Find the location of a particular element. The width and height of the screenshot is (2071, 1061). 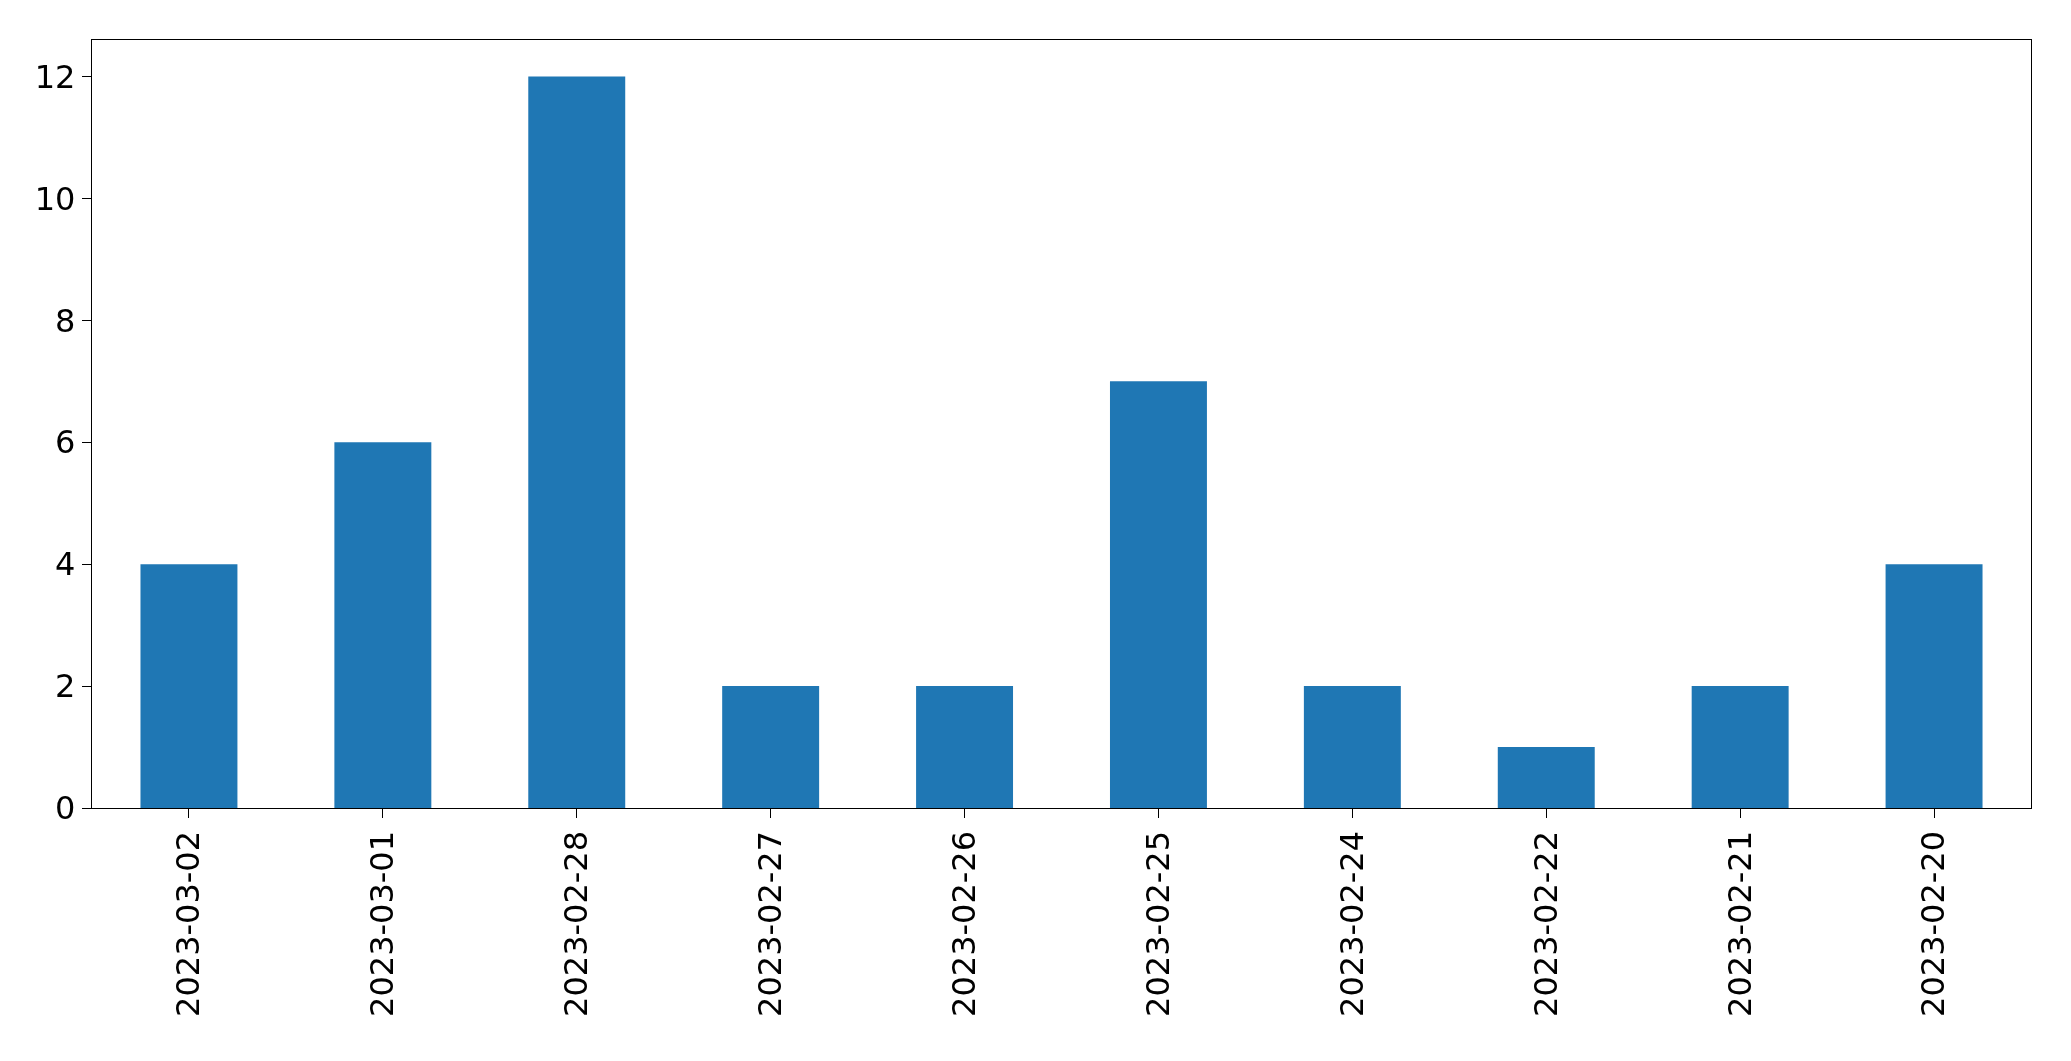

x-tick-label: 2023-02-22 is located at coordinates (1545, 923).